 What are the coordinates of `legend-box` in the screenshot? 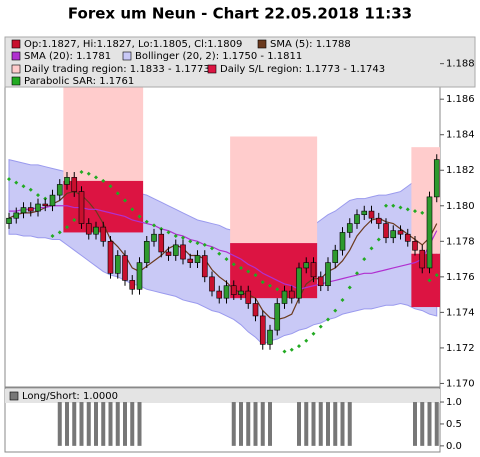 It's located at (240, 62).